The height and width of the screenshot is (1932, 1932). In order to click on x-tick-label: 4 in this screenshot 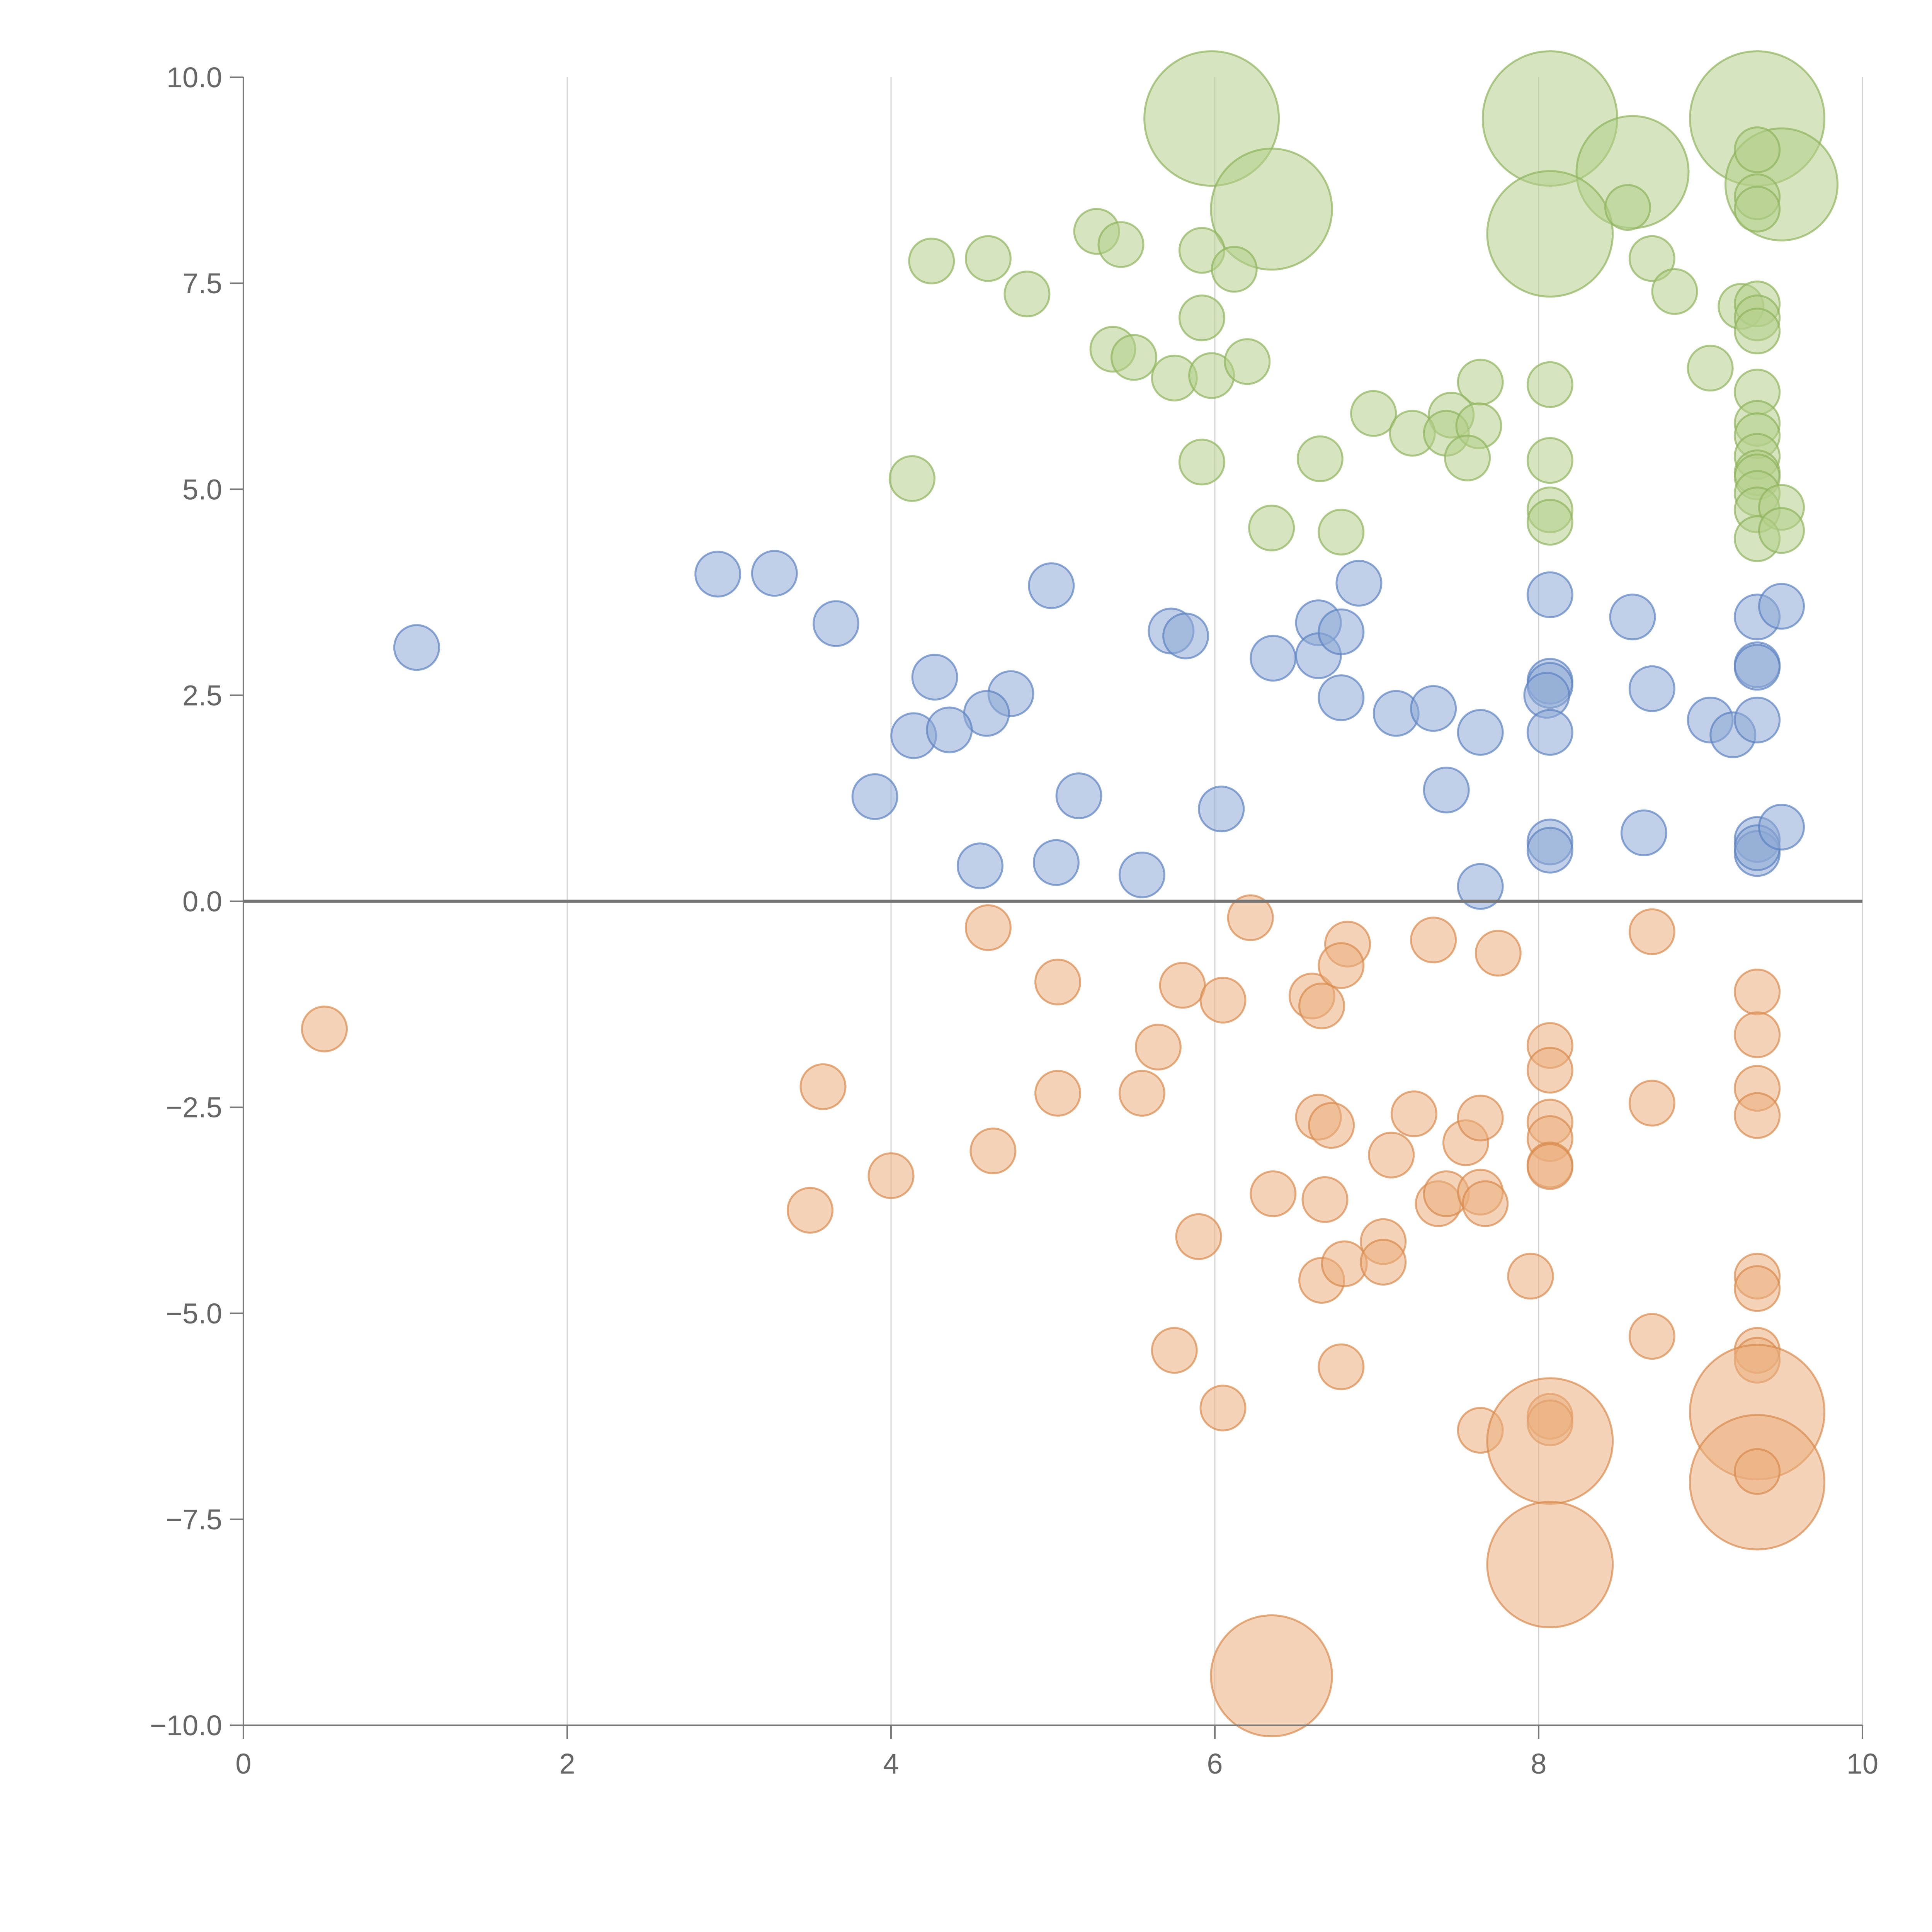, I will do `click(891, 1764)`.